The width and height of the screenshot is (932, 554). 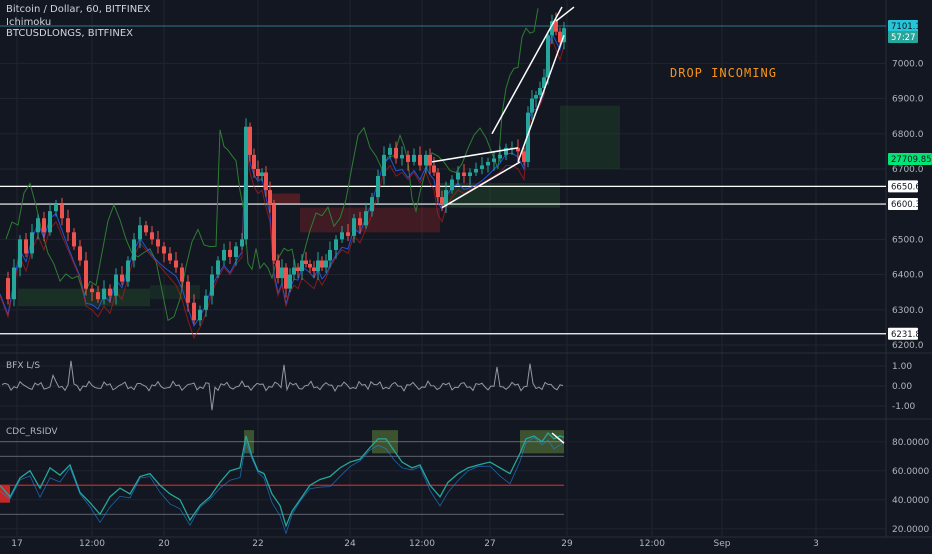 I want to click on y-tick-label: 0.00, so click(x=902, y=387).